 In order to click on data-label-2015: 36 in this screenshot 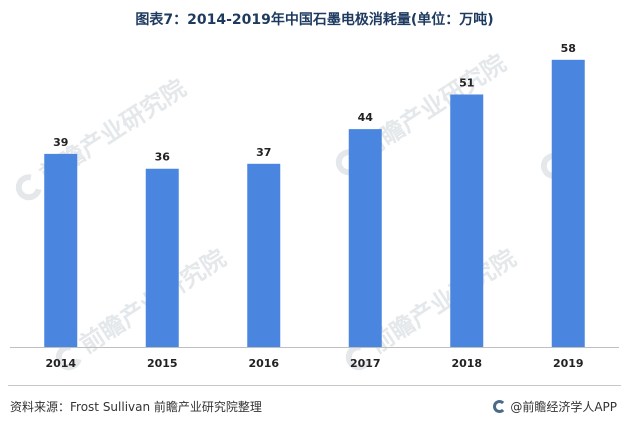, I will do `click(163, 157)`.